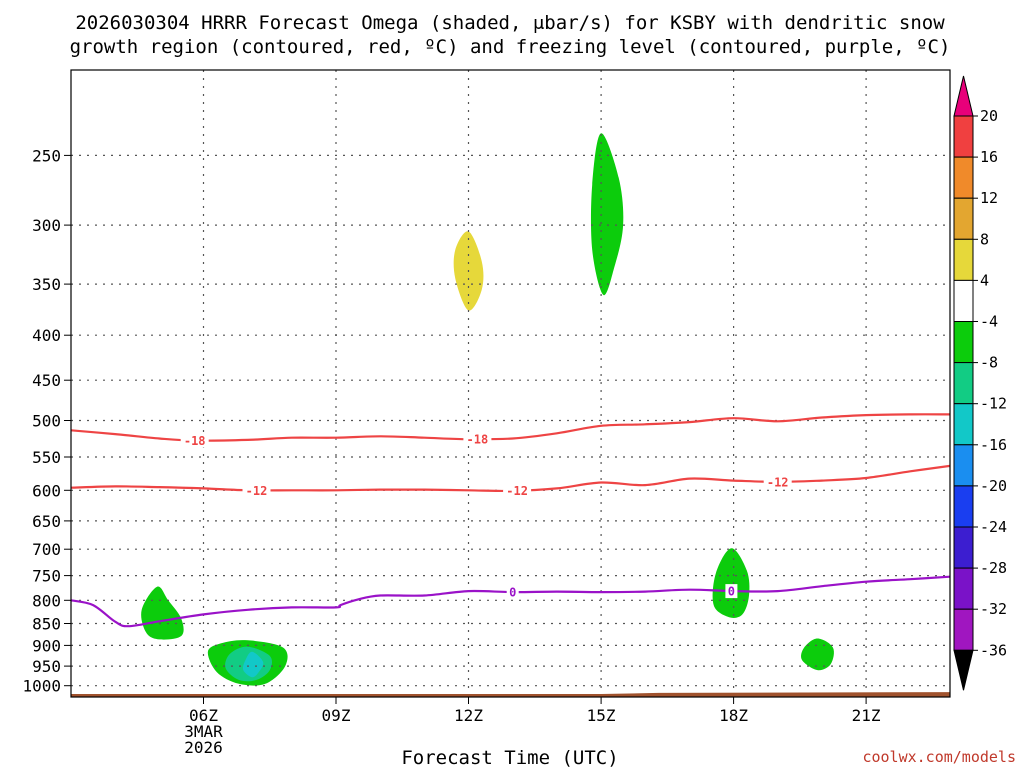  What do you see at coordinates (203, 731) in the screenshot?
I see `x-tick-date-06Z: 3MAR` at bounding box center [203, 731].